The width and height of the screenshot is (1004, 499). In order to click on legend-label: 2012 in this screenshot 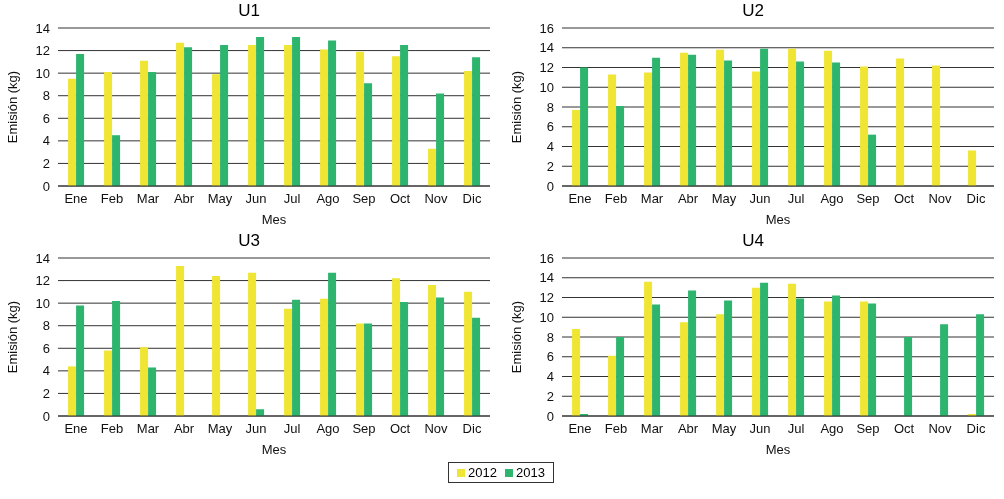, I will do `click(482, 472)`.